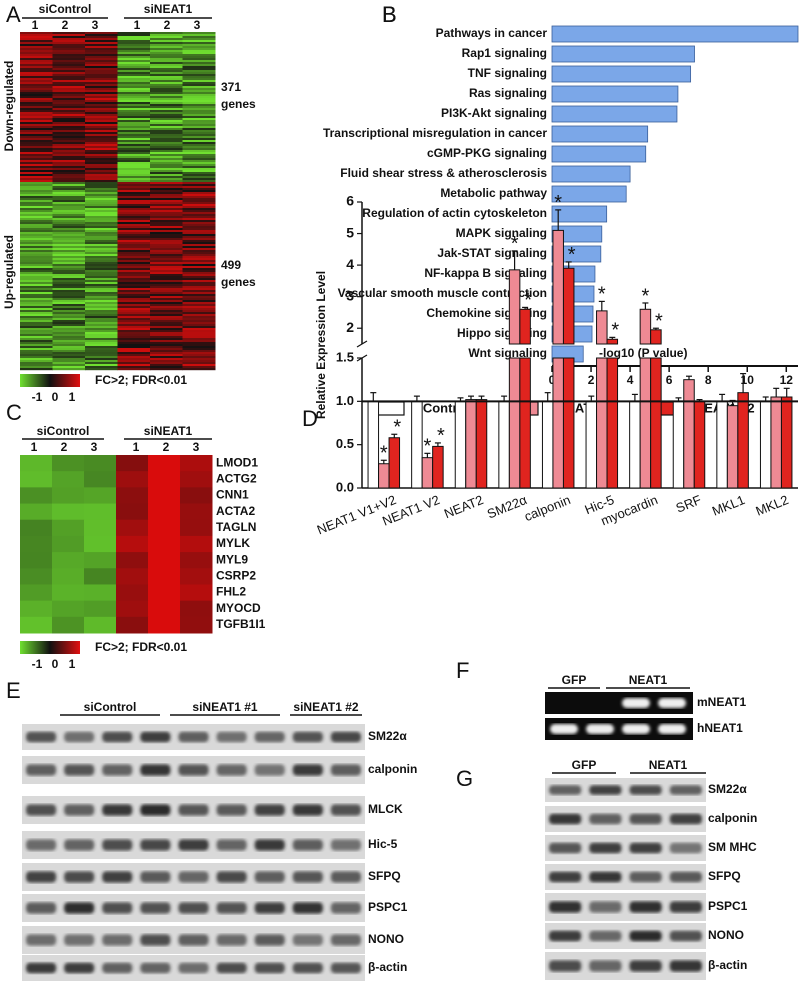 The image size is (802, 1007). I want to click on category-label: Metabolic pathway, so click(493, 193).